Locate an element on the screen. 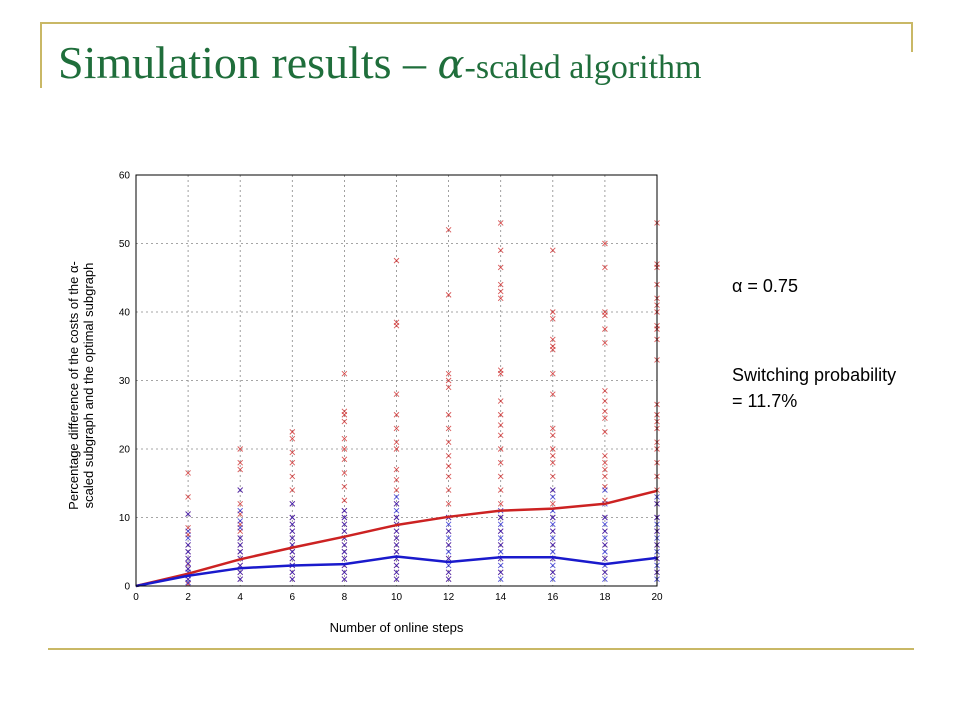 The image size is (960, 720). y-axis-label-line-2: scaled subgraph and the optimal subgraph is located at coordinates (88, 386).